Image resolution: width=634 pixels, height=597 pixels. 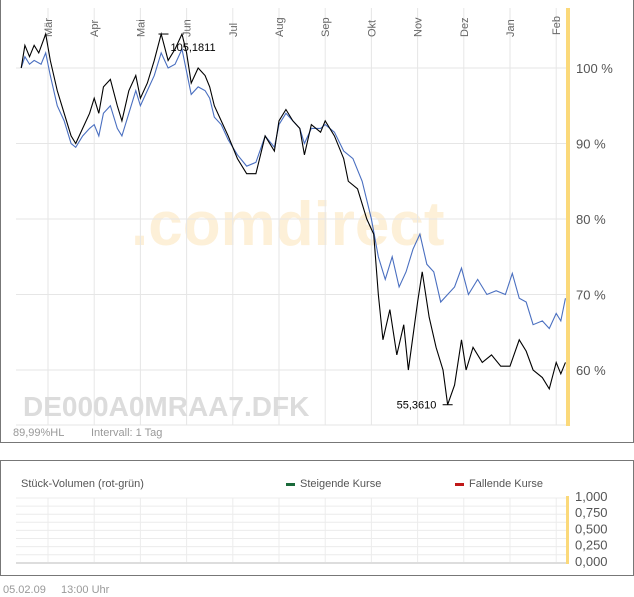 What do you see at coordinates (234, 30) in the screenshot?
I see `x-tick-label: Jul` at bounding box center [234, 30].